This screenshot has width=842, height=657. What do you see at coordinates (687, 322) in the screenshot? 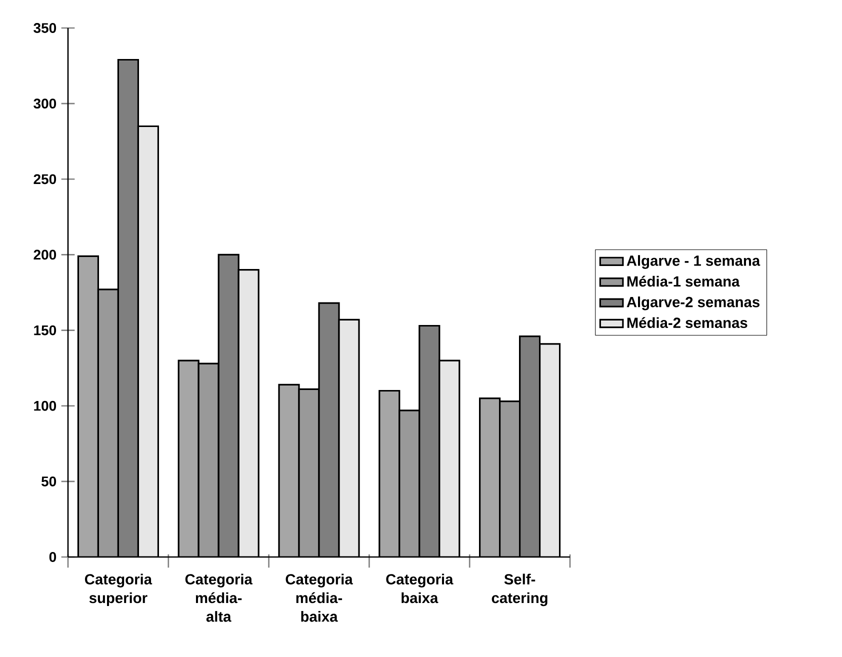
I see `legend-label: Média-2 semanas` at bounding box center [687, 322].